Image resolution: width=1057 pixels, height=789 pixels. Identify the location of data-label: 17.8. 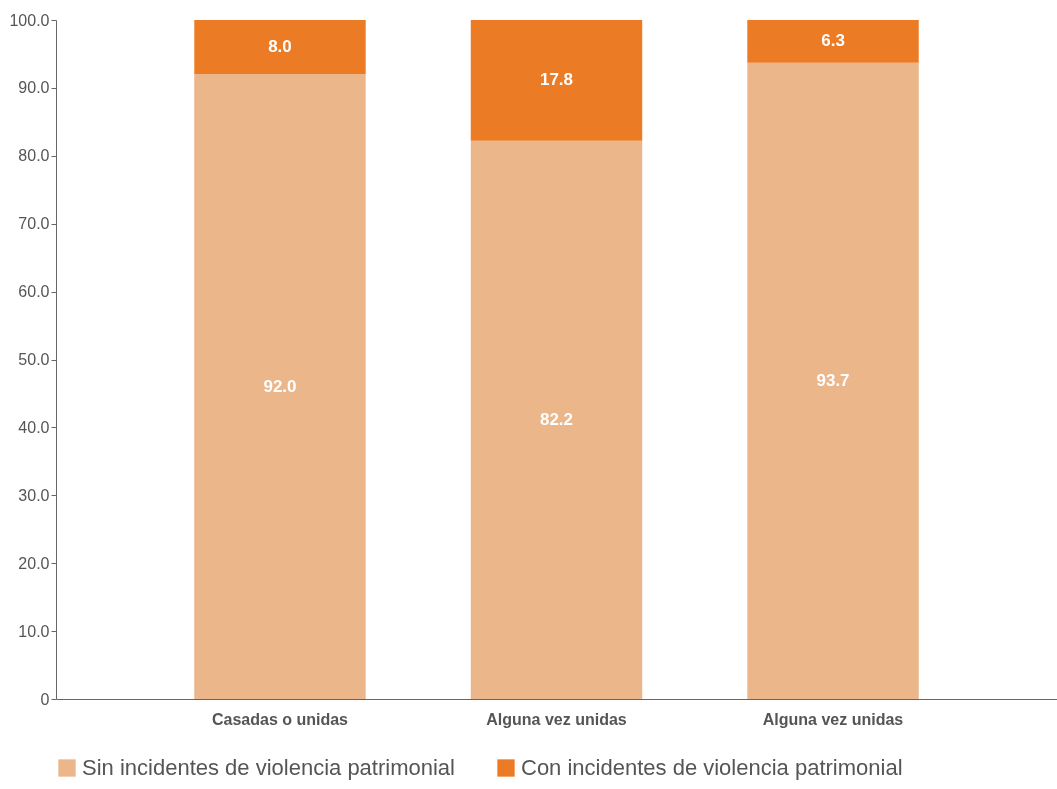
(556, 80).